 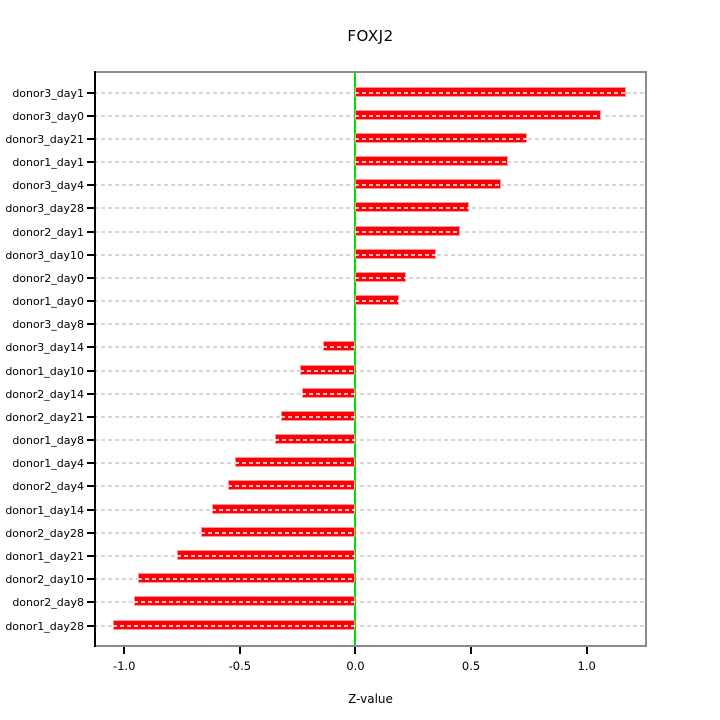 I want to click on y-tick-label: donor1_day28, so click(x=44, y=626).